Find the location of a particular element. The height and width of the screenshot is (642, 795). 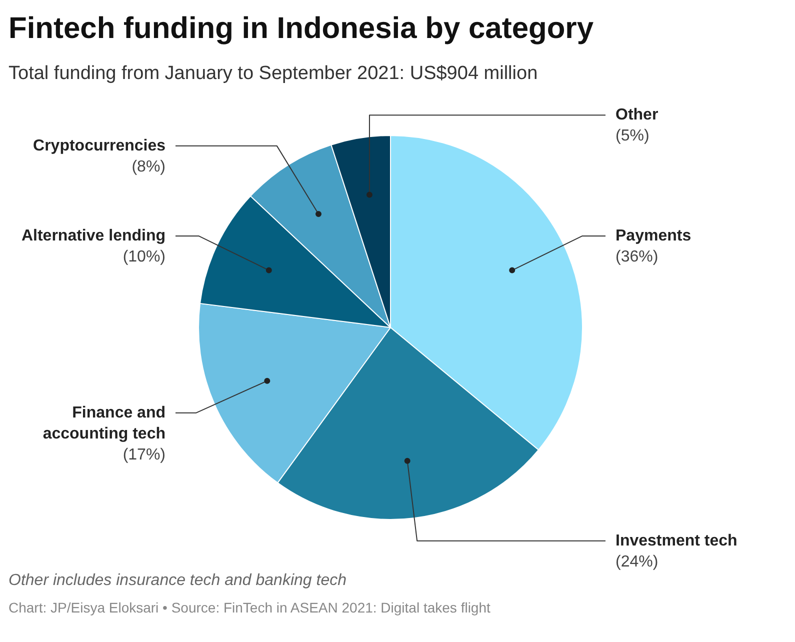

text: Chart: JP/Eisya Eloksari • Source: FinTech in ASEAN 2021: Digital takes flight is located at coordinates (249, 608).